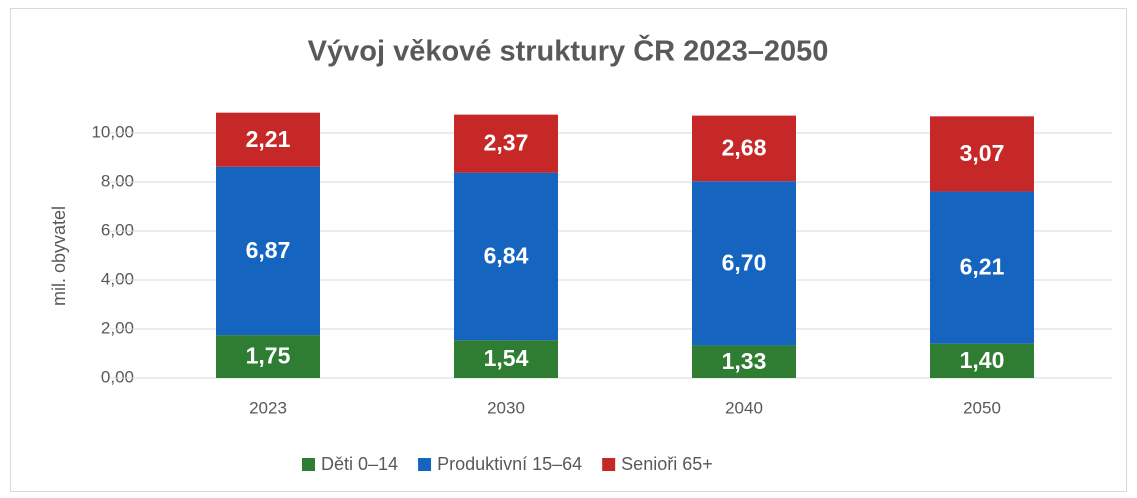 Image resolution: width=1137 pixels, height=498 pixels. I want to click on data-label: 1,33, so click(744, 361).